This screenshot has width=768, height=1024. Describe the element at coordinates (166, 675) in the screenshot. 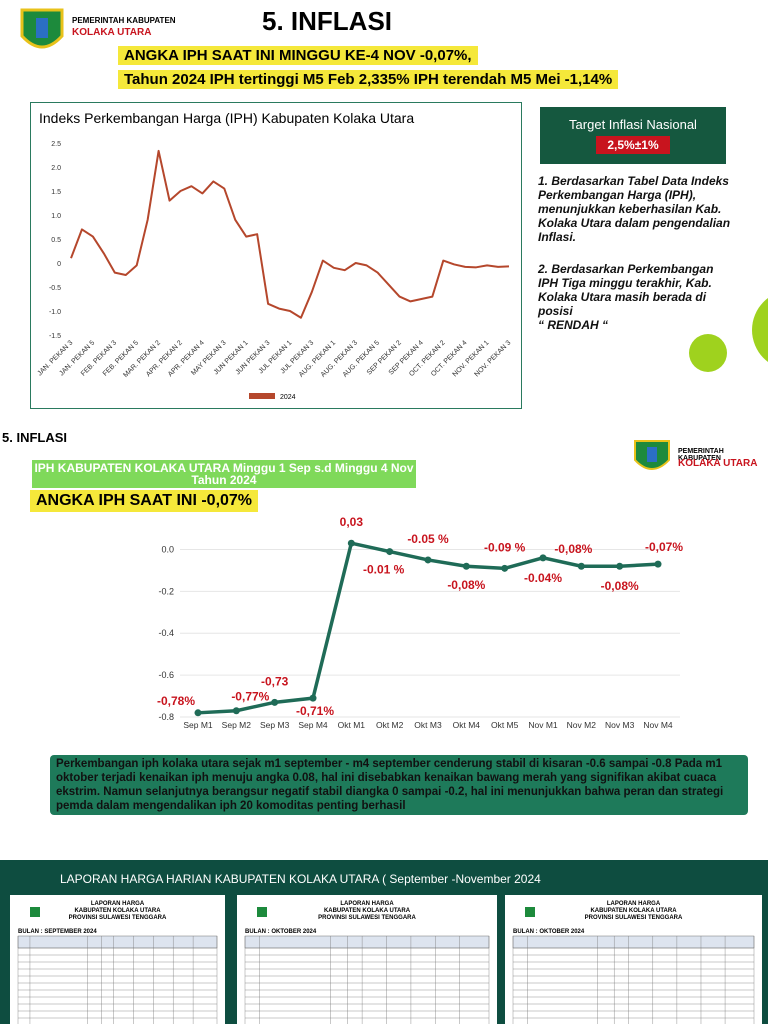

I see `y-tick-label: -0.6` at that location.